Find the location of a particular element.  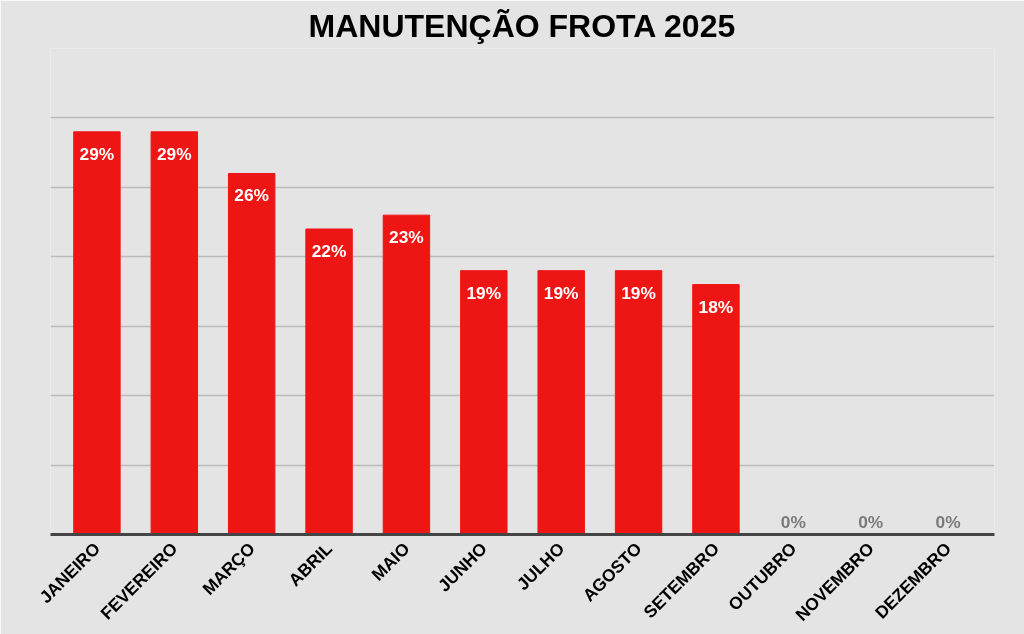

chart-title: MANUTENÇÃO FROTA 2025 is located at coordinates (522, 25).